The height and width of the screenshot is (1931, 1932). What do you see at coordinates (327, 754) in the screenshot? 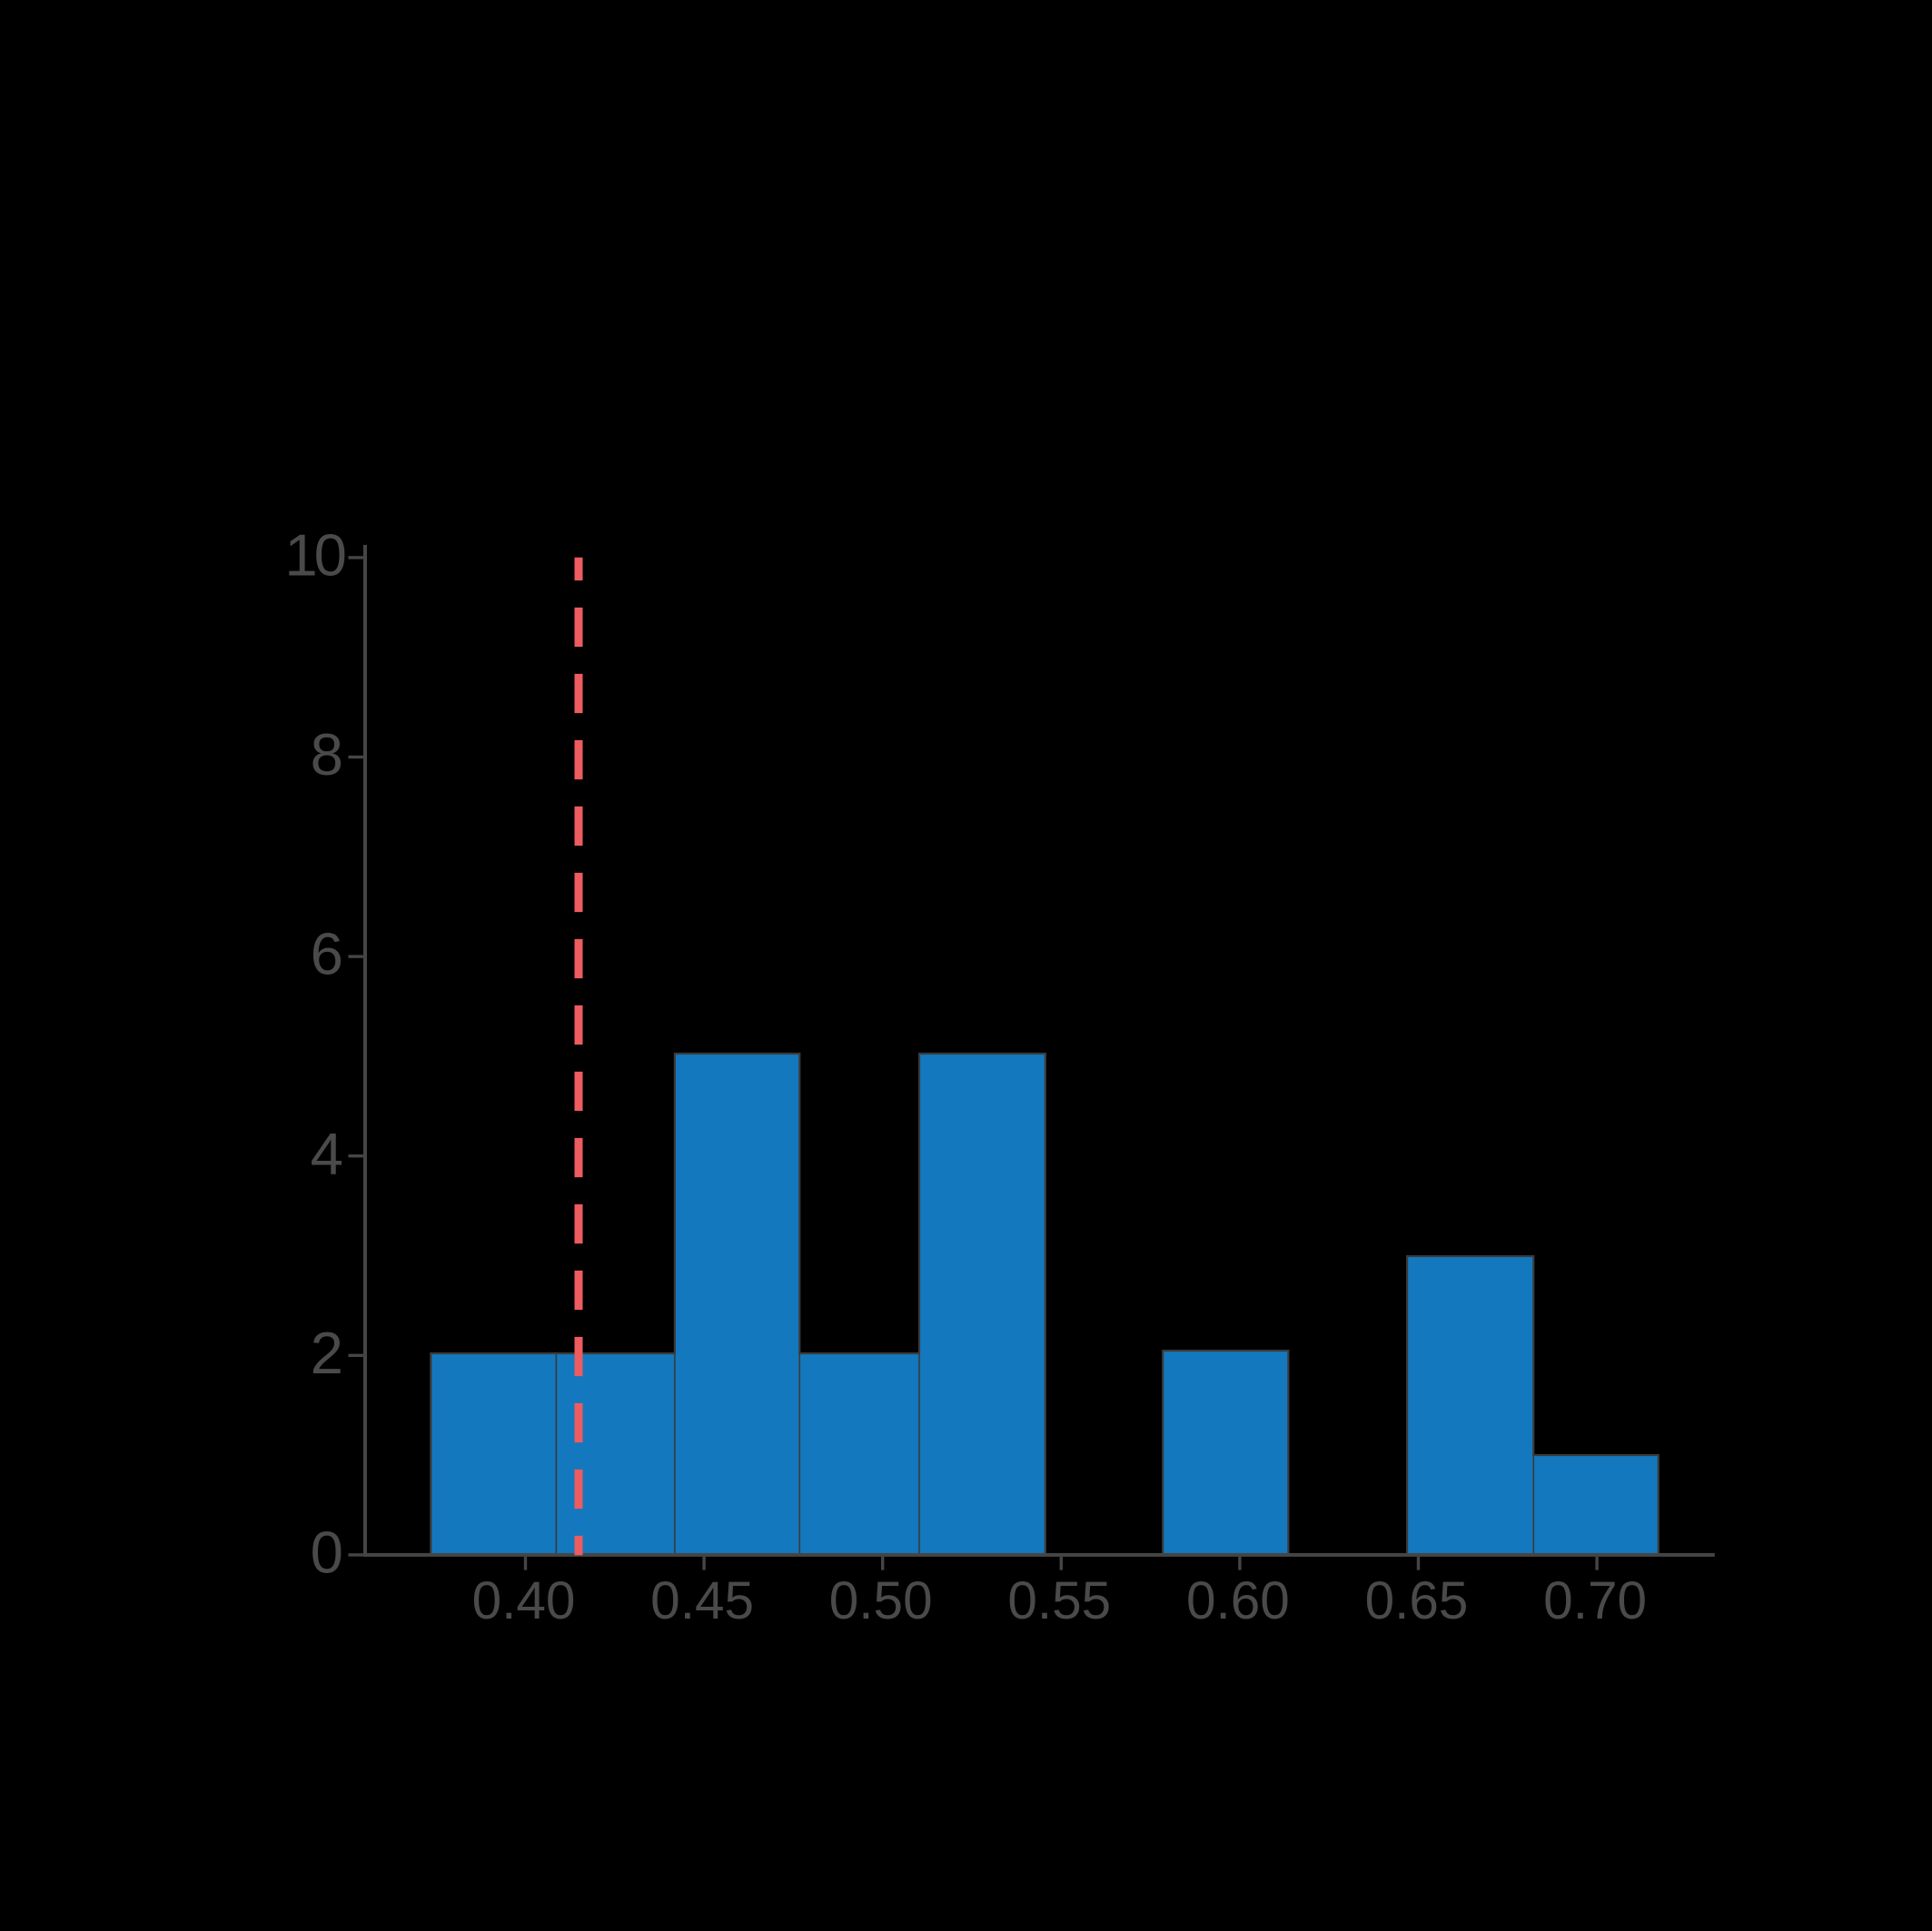
I see `svg-text: 8` at bounding box center [327, 754].